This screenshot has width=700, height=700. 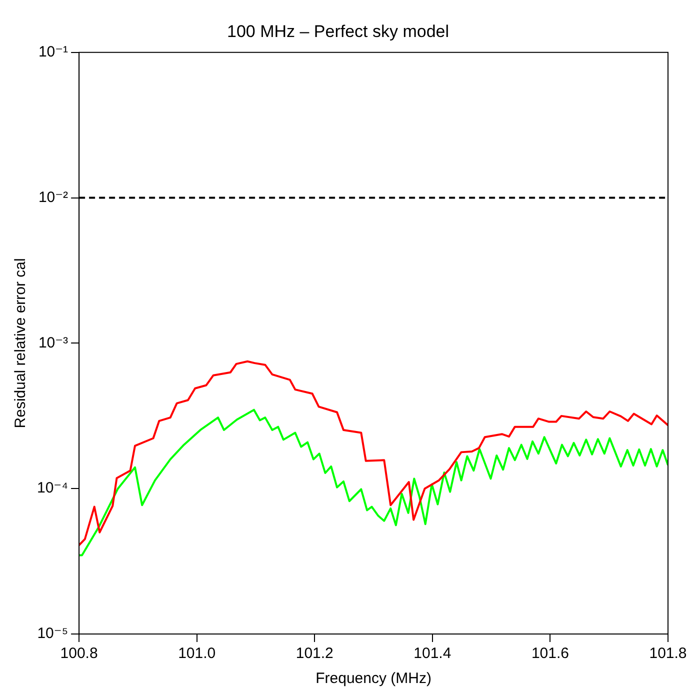 What do you see at coordinates (338, 31) in the screenshot?
I see `chart-title: 100 MHz – Perfect sky model` at bounding box center [338, 31].